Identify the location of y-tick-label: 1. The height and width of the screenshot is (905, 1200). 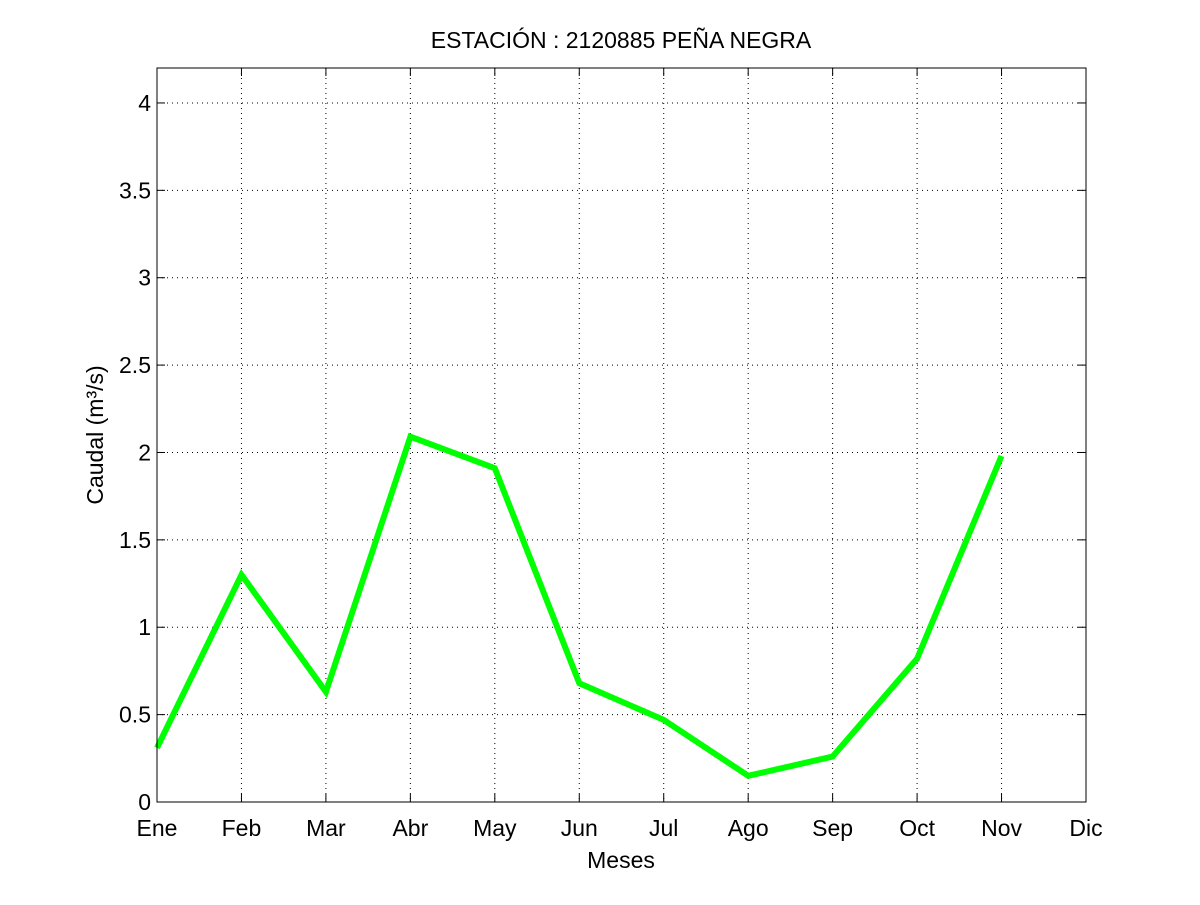
(144, 627).